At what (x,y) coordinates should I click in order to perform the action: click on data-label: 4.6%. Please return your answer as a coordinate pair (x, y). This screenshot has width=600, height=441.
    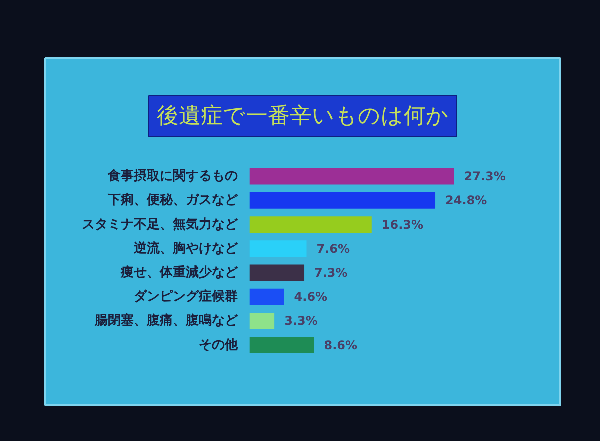
    Looking at the image, I should click on (311, 297).